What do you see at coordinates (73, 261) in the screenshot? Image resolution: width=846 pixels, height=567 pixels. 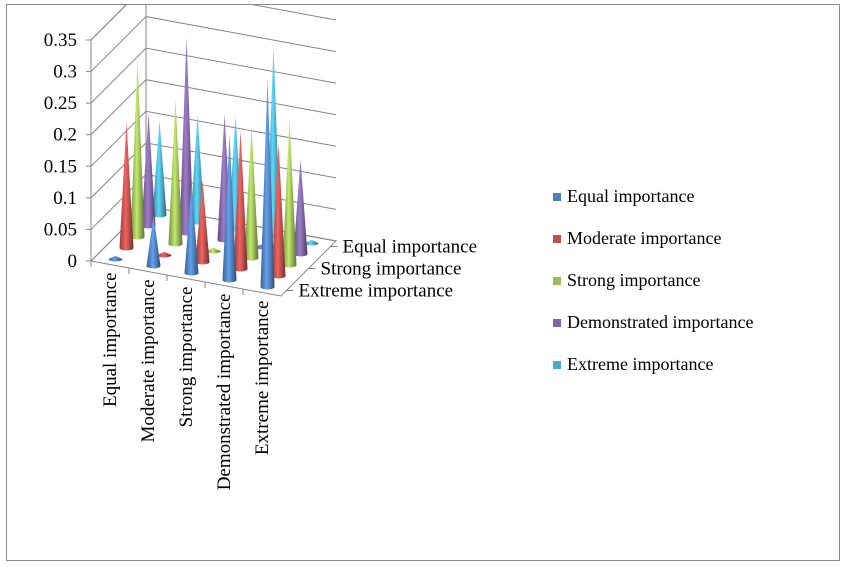 I see `y-tick-label: 0` at bounding box center [73, 261].